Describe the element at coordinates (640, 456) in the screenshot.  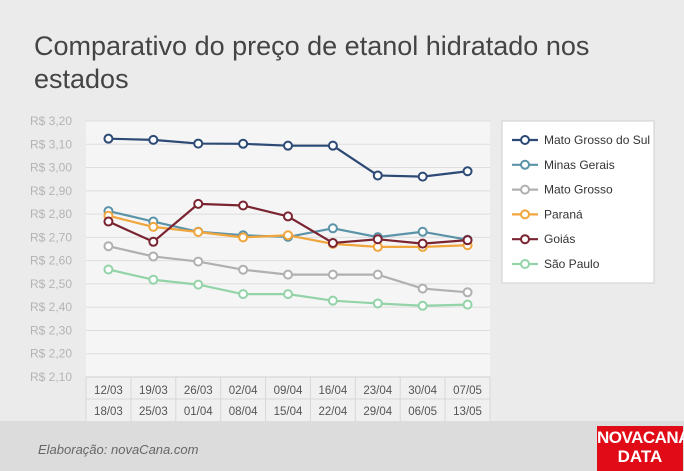
I see `logo-line2: DATA` at that location.